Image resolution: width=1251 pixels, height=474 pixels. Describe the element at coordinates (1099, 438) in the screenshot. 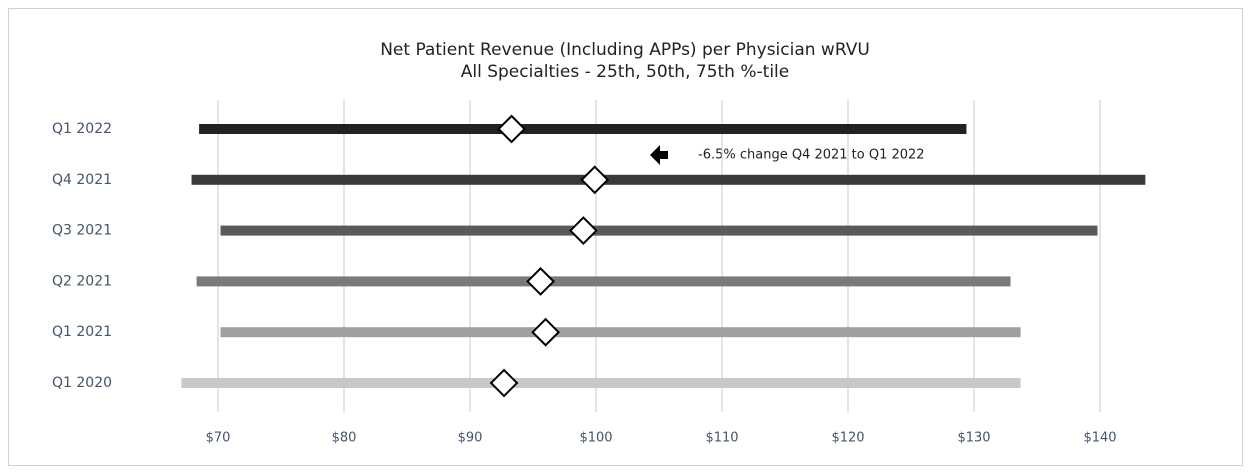

I see `x-tick-label: $140` at that location.